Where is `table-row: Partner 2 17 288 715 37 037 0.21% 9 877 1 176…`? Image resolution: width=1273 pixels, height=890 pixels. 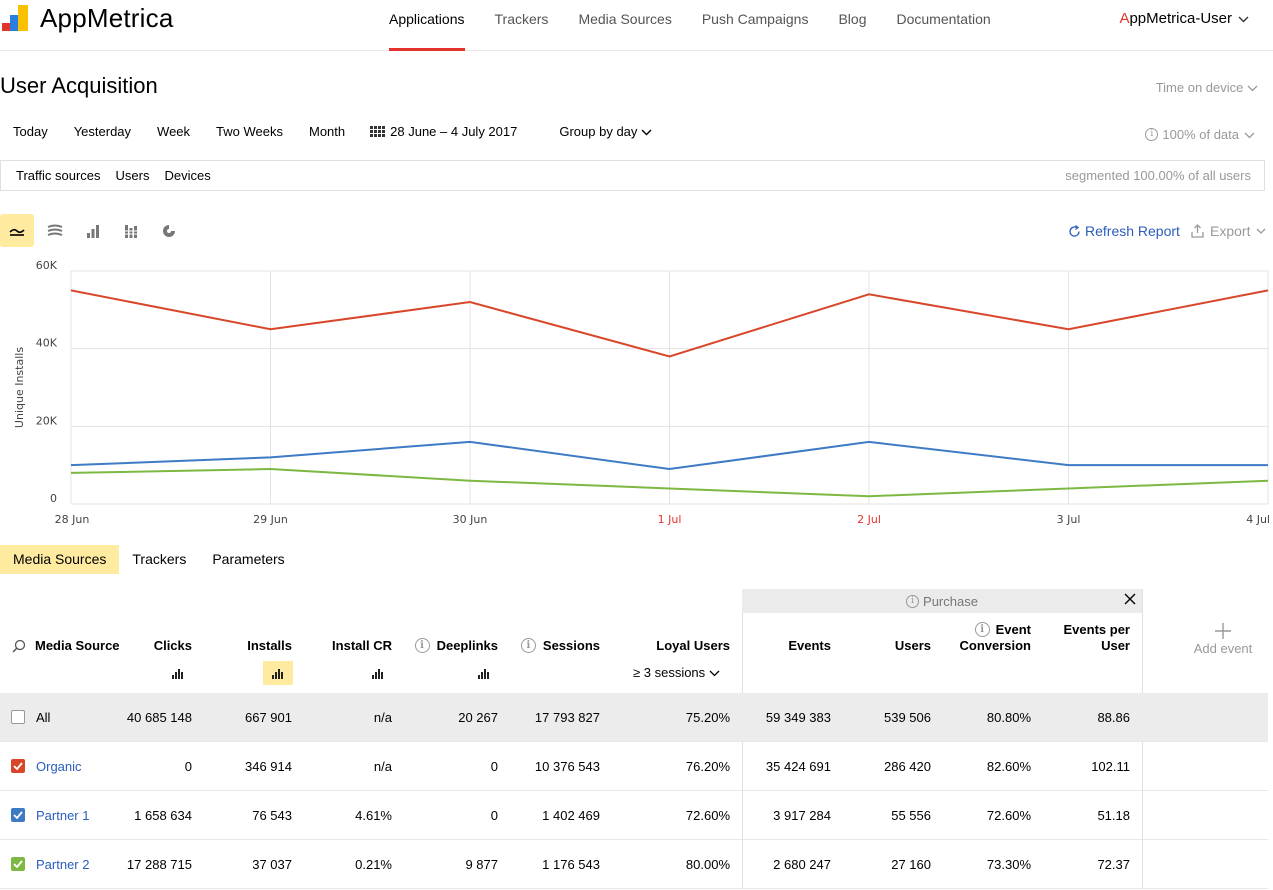 table-row: Partner 2 17 288 715 37 037 0.21% 9 877 1 176… is located at coordinates (634, 864).